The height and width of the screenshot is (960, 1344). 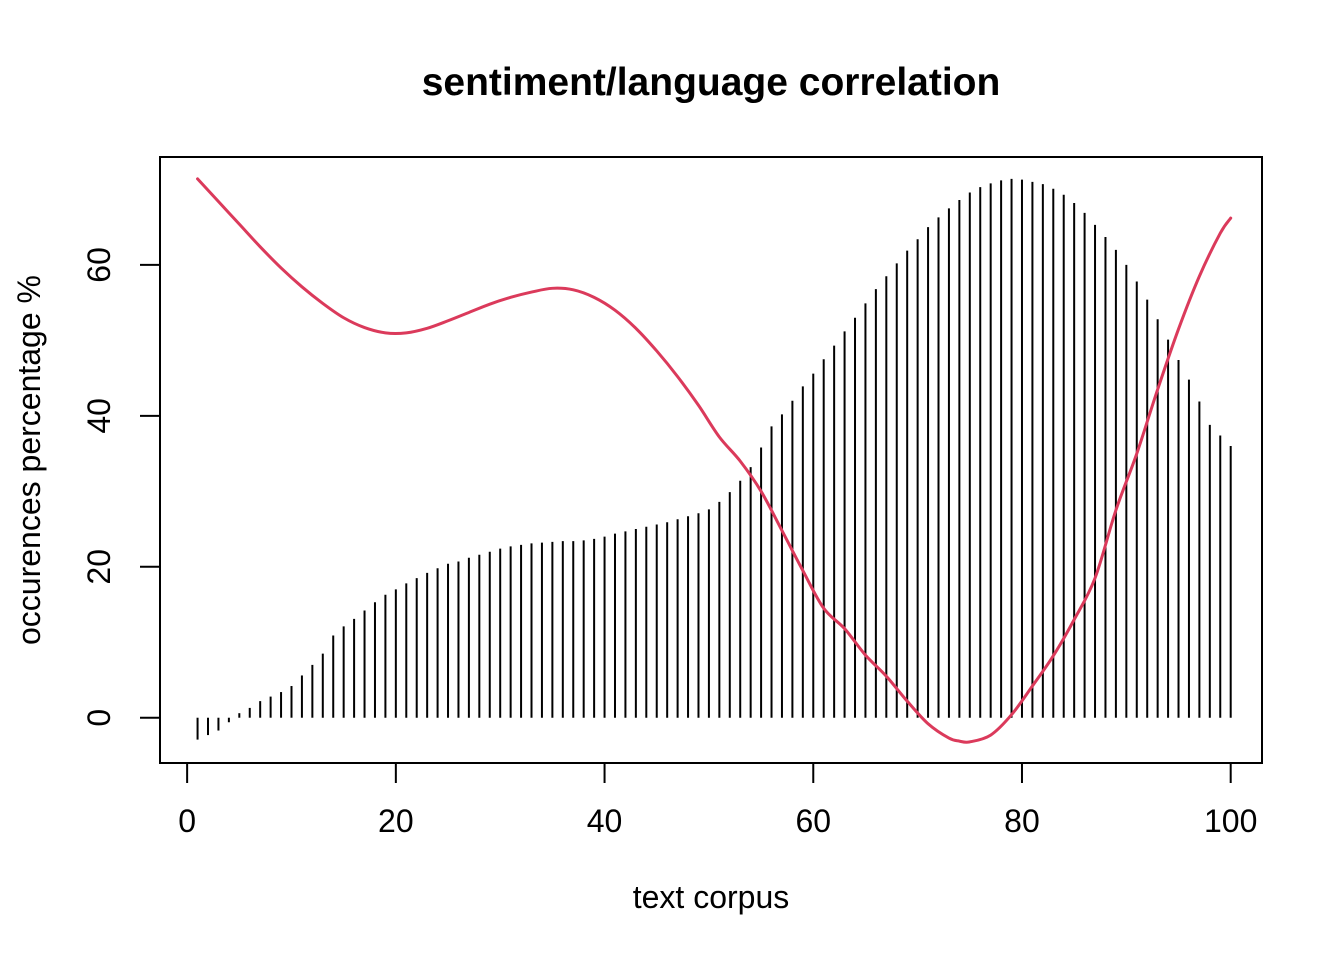 What do you see at coordinates (1022, 821) in the screenshot?
I see `x-tick-label: 80` at bounding box center [1022, 821].